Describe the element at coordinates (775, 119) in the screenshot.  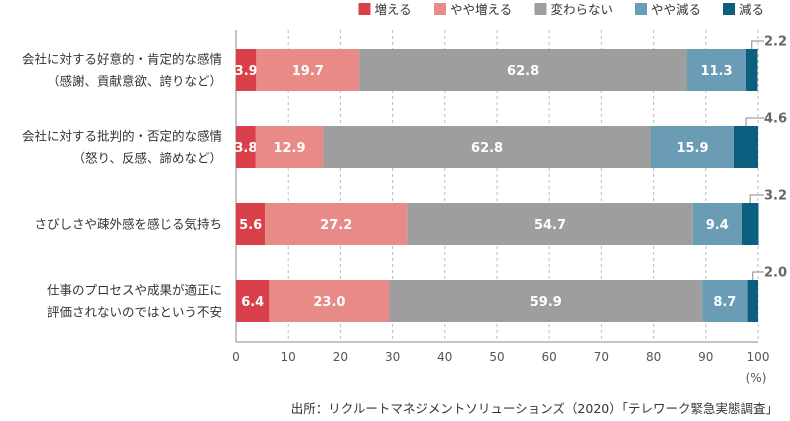
I see `data-label: 4.6` at that location.